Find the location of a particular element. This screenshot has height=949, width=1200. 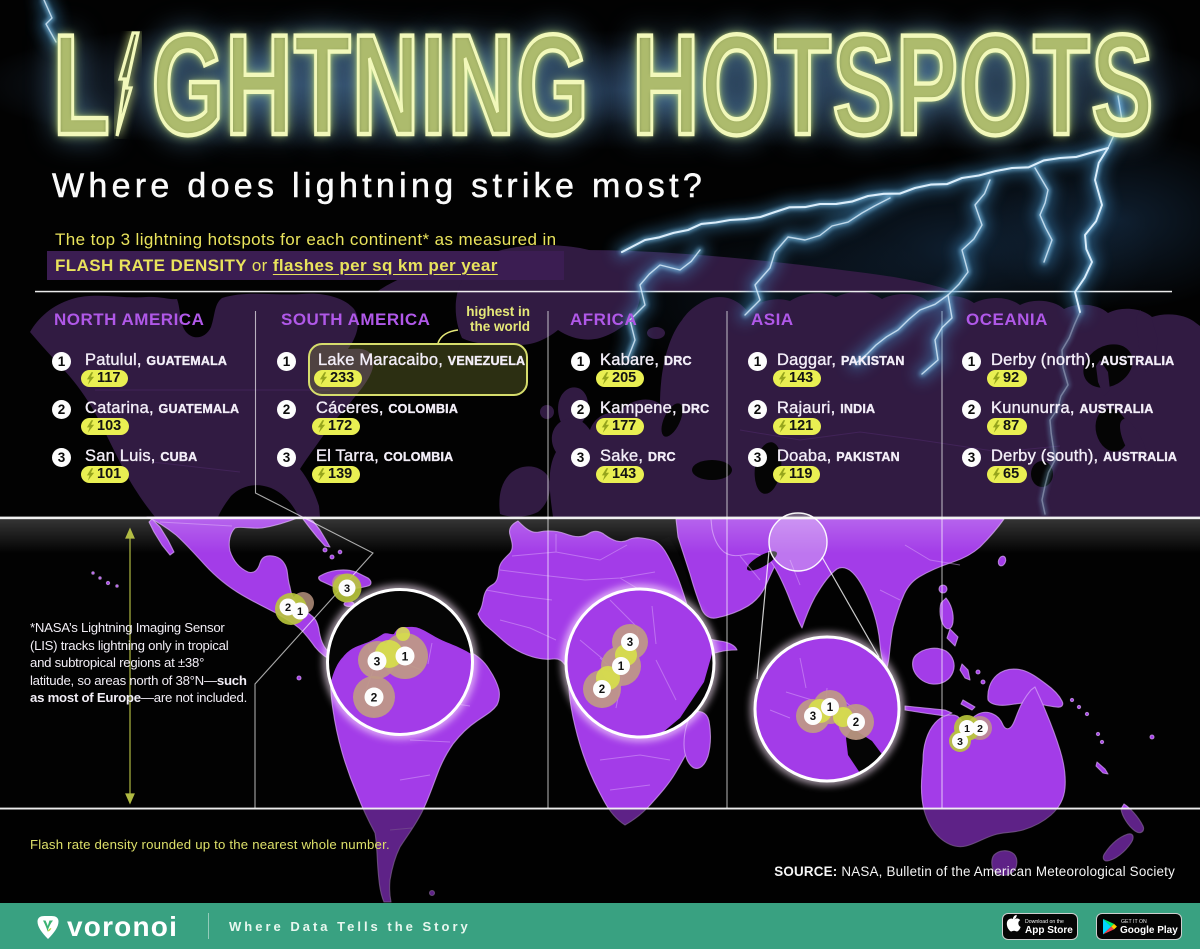

svg-text: App Store is located at coordinates (1049, 930).